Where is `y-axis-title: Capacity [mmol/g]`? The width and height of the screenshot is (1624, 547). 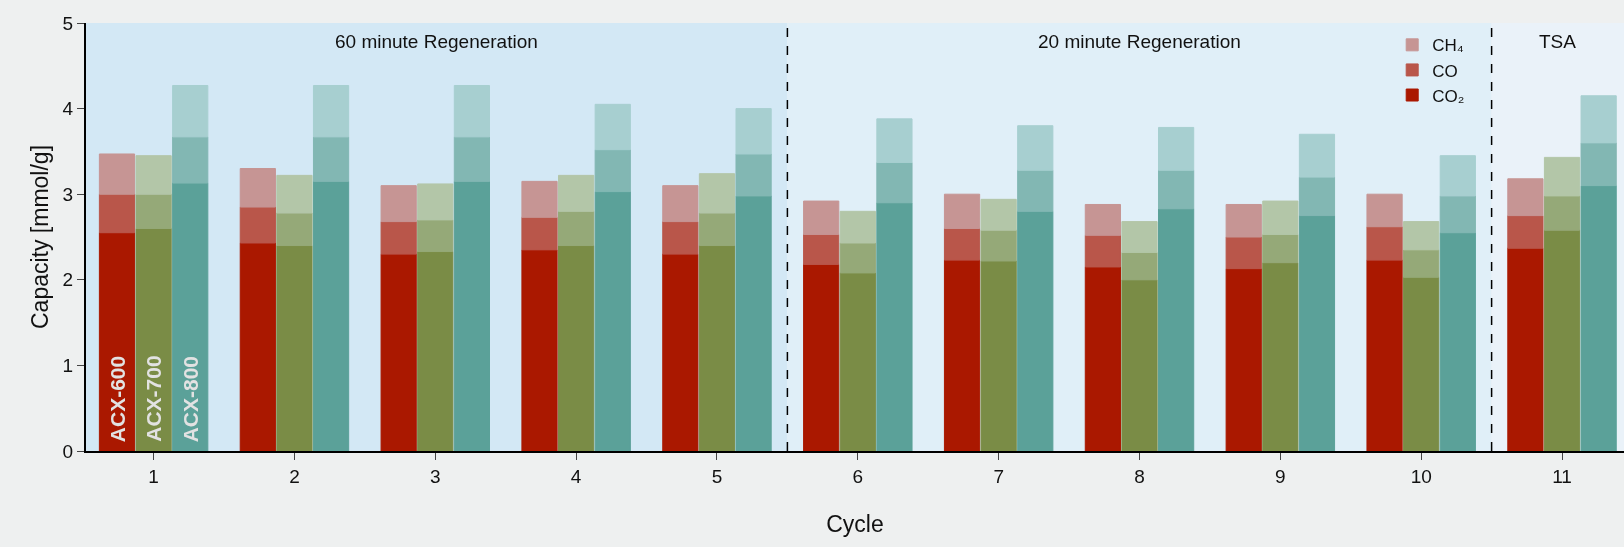 y-axis-title: Capacity [mmol/g] is located at coordinates (39, 237).